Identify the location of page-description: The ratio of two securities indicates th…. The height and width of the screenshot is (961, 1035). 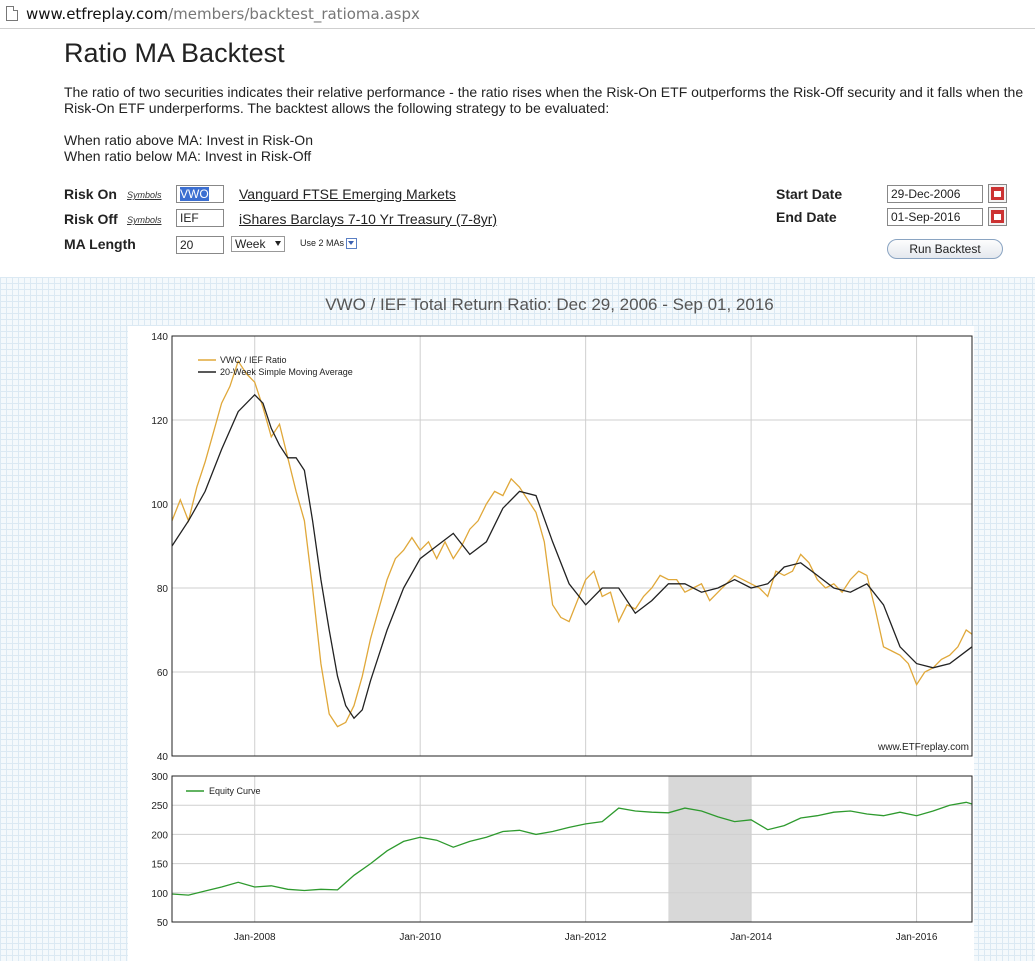
(544, 100).